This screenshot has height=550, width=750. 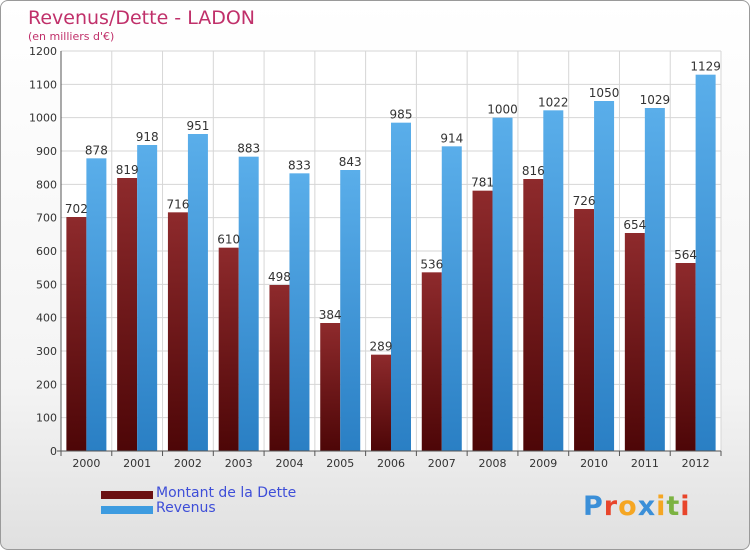 I want to click on legend-label-revenus: Revenus, so click(x=186, y=508).